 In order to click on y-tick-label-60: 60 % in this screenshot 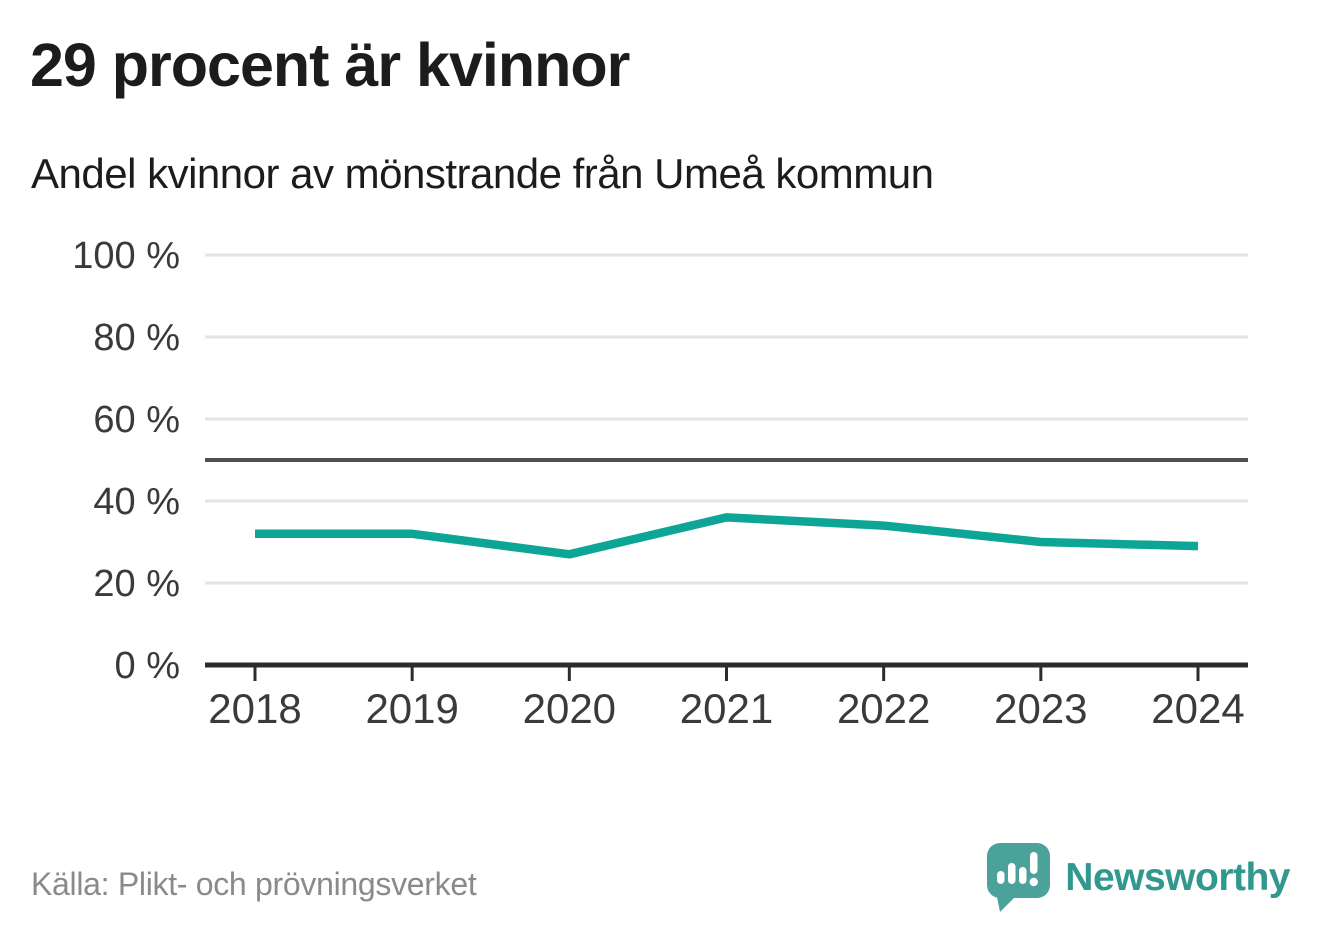, I will do `click(136, 420)`.